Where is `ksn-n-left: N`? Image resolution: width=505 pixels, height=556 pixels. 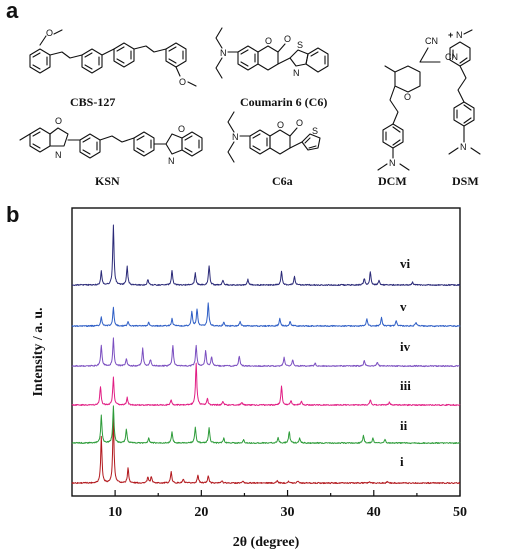 ksn-n-left: N is located at coordinates (58, 155).